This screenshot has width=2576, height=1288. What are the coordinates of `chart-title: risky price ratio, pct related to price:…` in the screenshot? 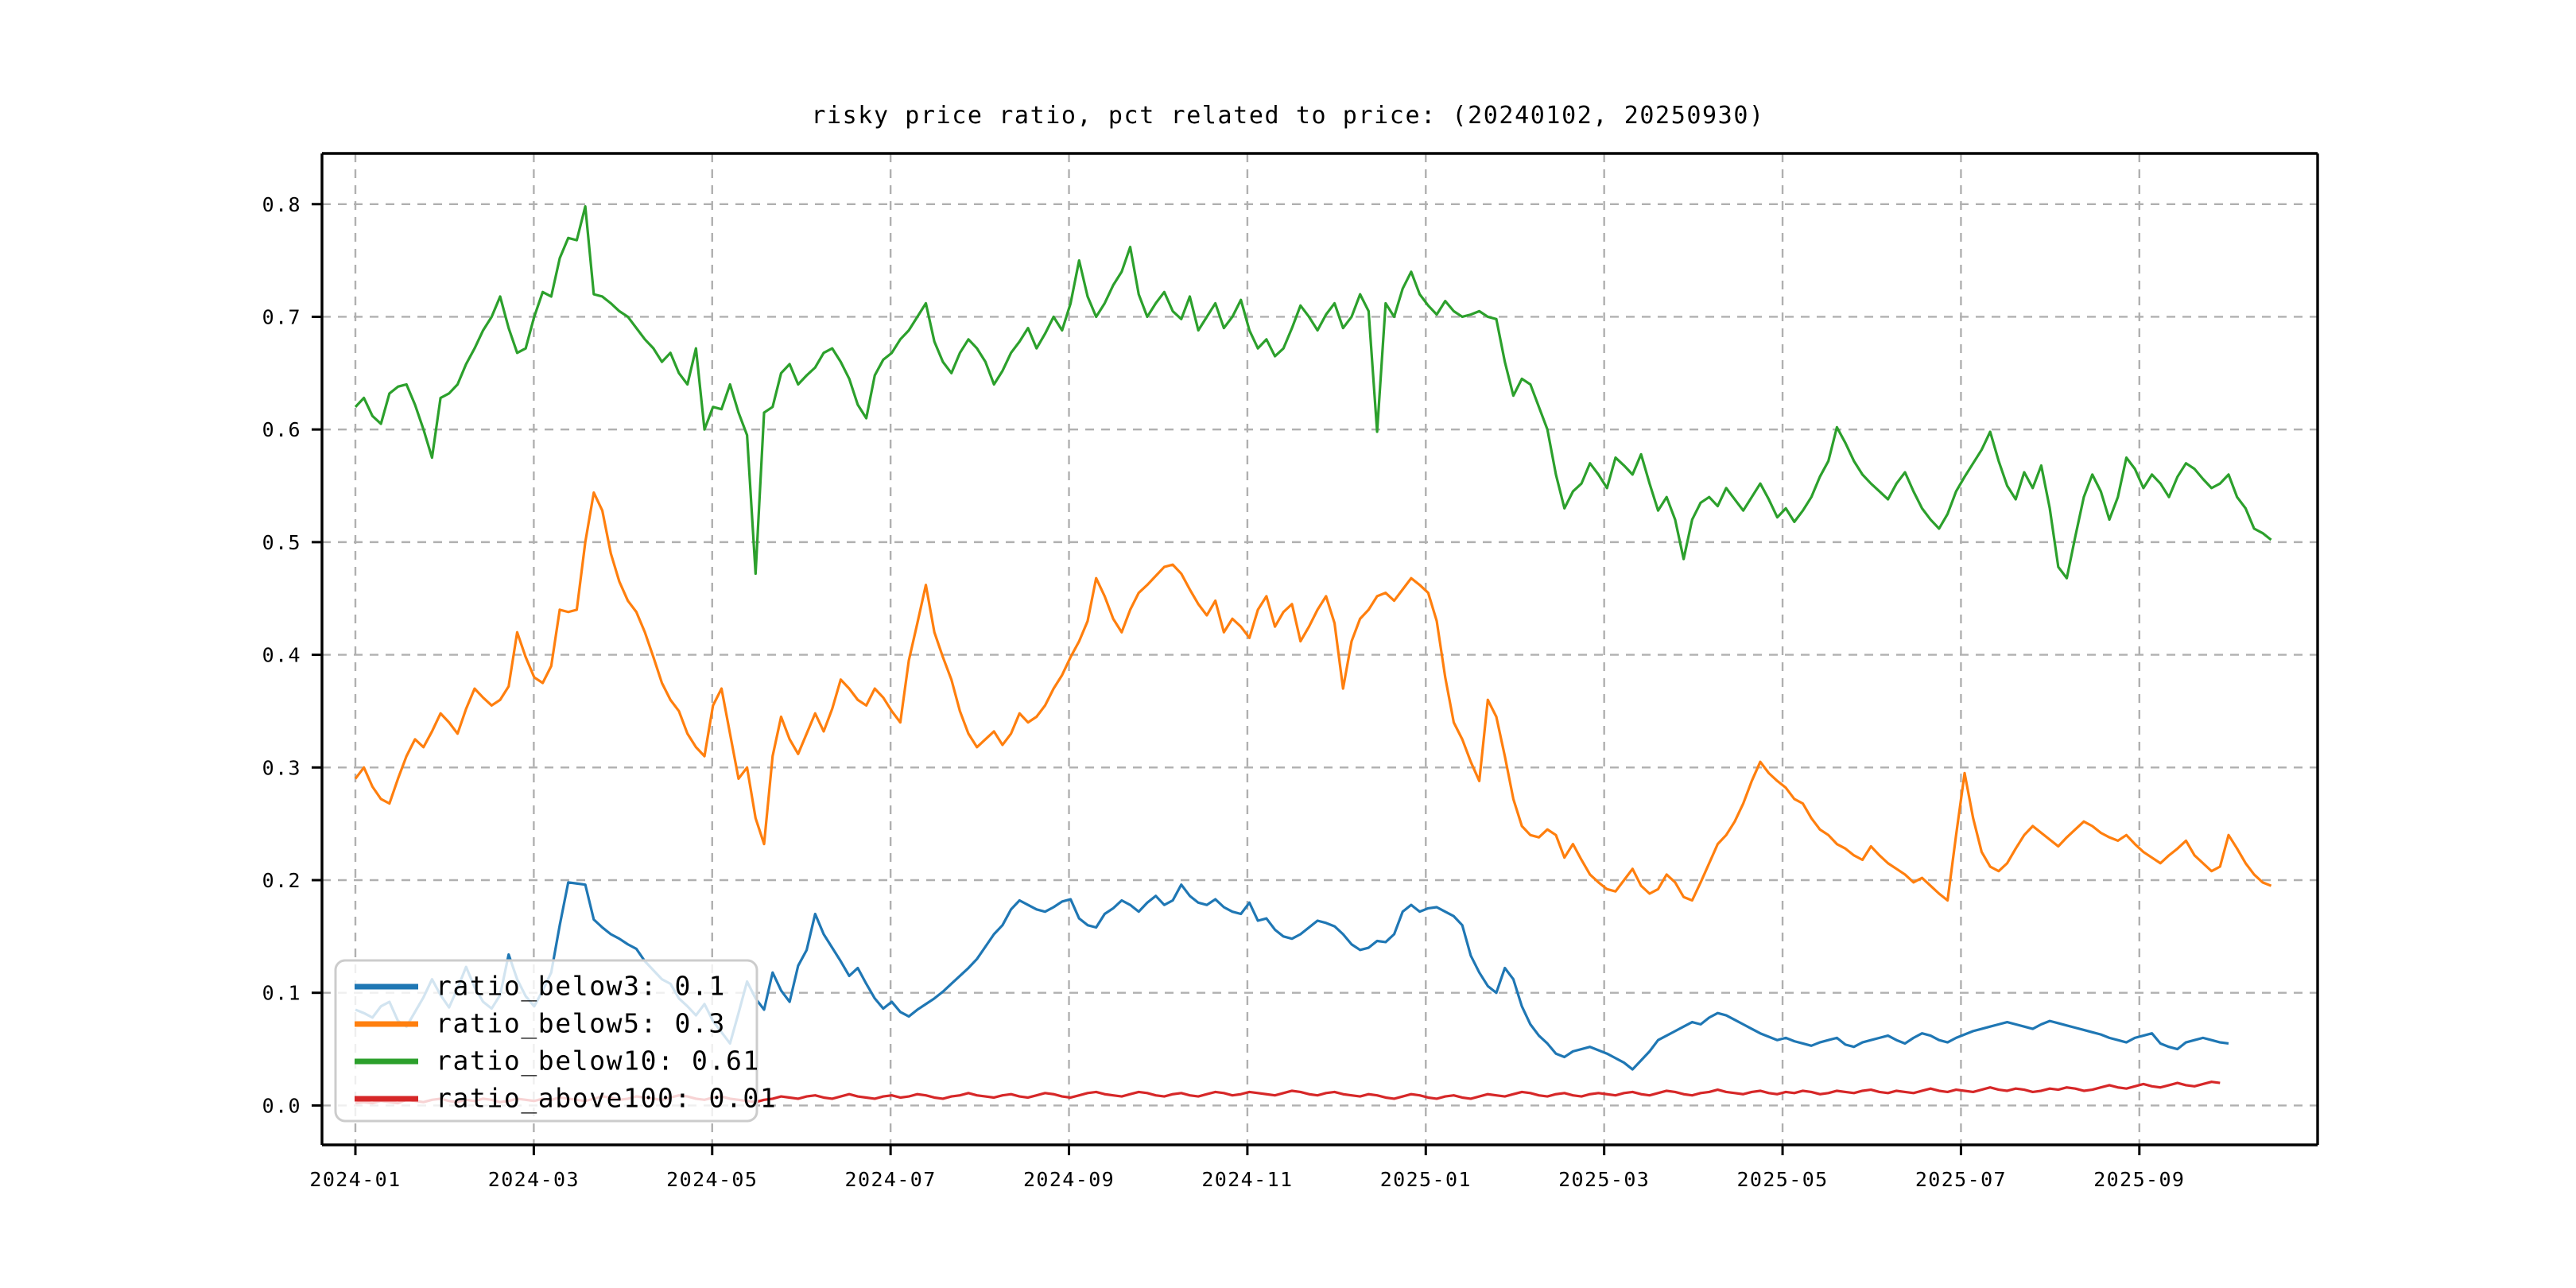 It's located at (1288, 116).